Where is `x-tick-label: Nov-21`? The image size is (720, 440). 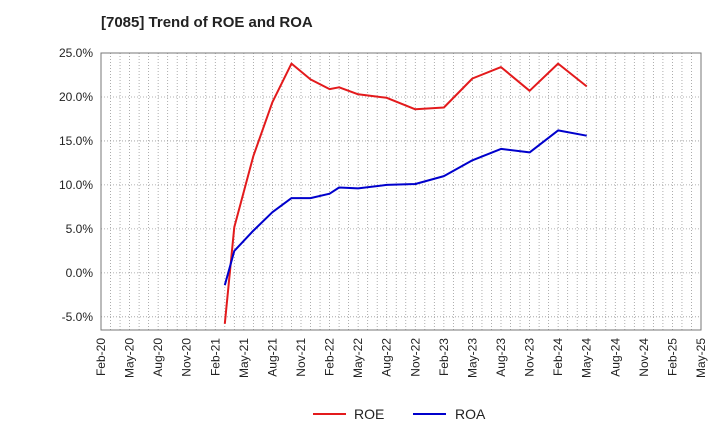 x-tick-label: Nov-21 is located at coordinates (301, 357).